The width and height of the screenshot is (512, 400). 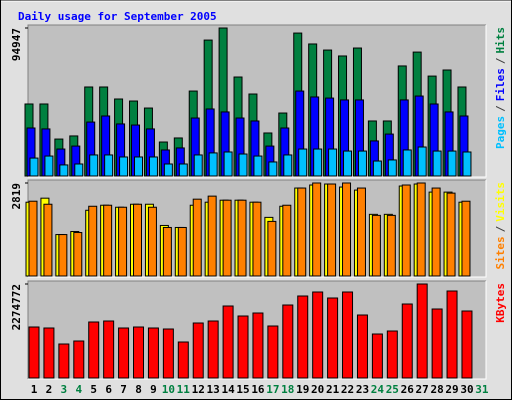 I want to click on y-tick-label: 2274772, so click(x=16, y=307).